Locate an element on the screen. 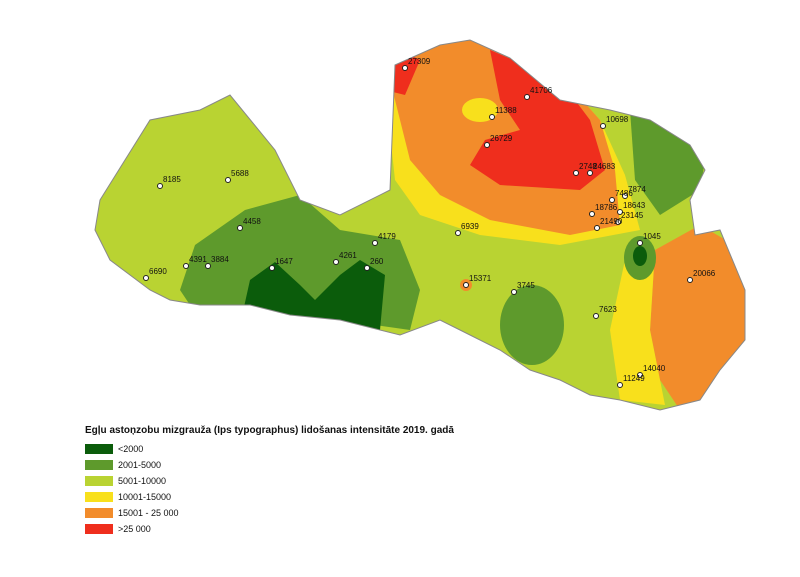  point: 7623 is located at coordinates (605, 312).